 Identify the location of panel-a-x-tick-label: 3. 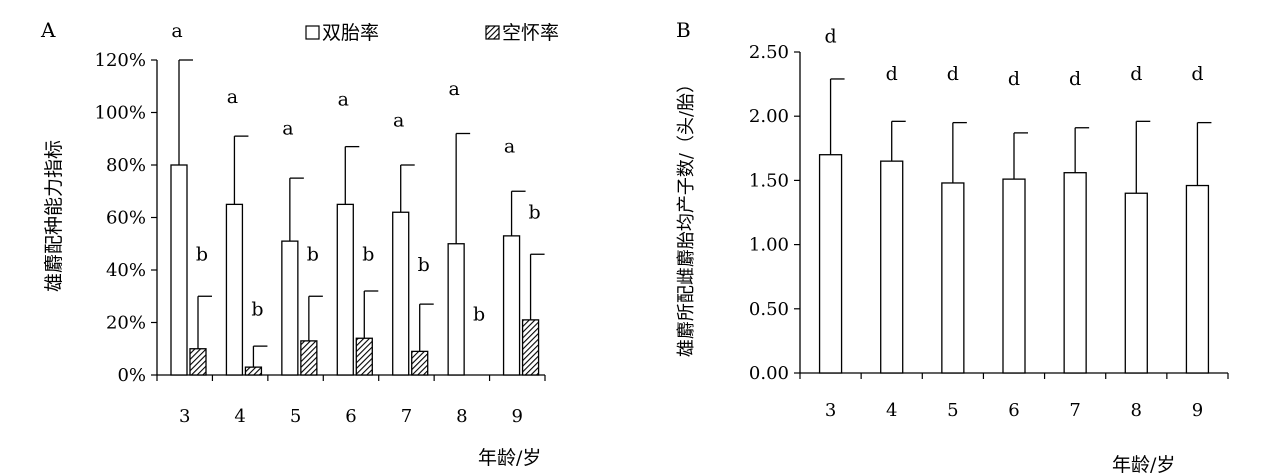
(184, 416).